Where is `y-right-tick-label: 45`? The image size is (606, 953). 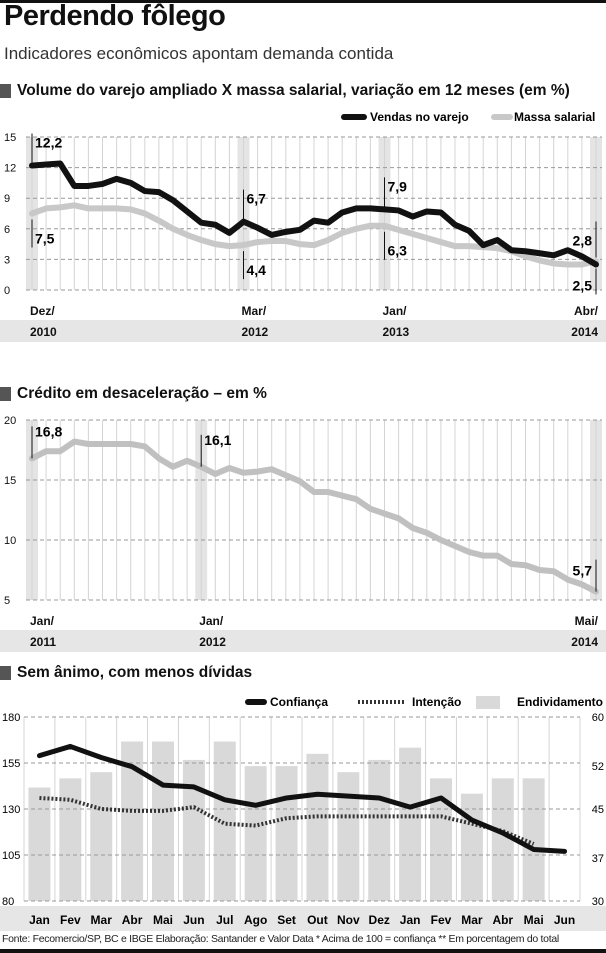
y-right-tick-label: 45 is located at coordinates (598, 810).